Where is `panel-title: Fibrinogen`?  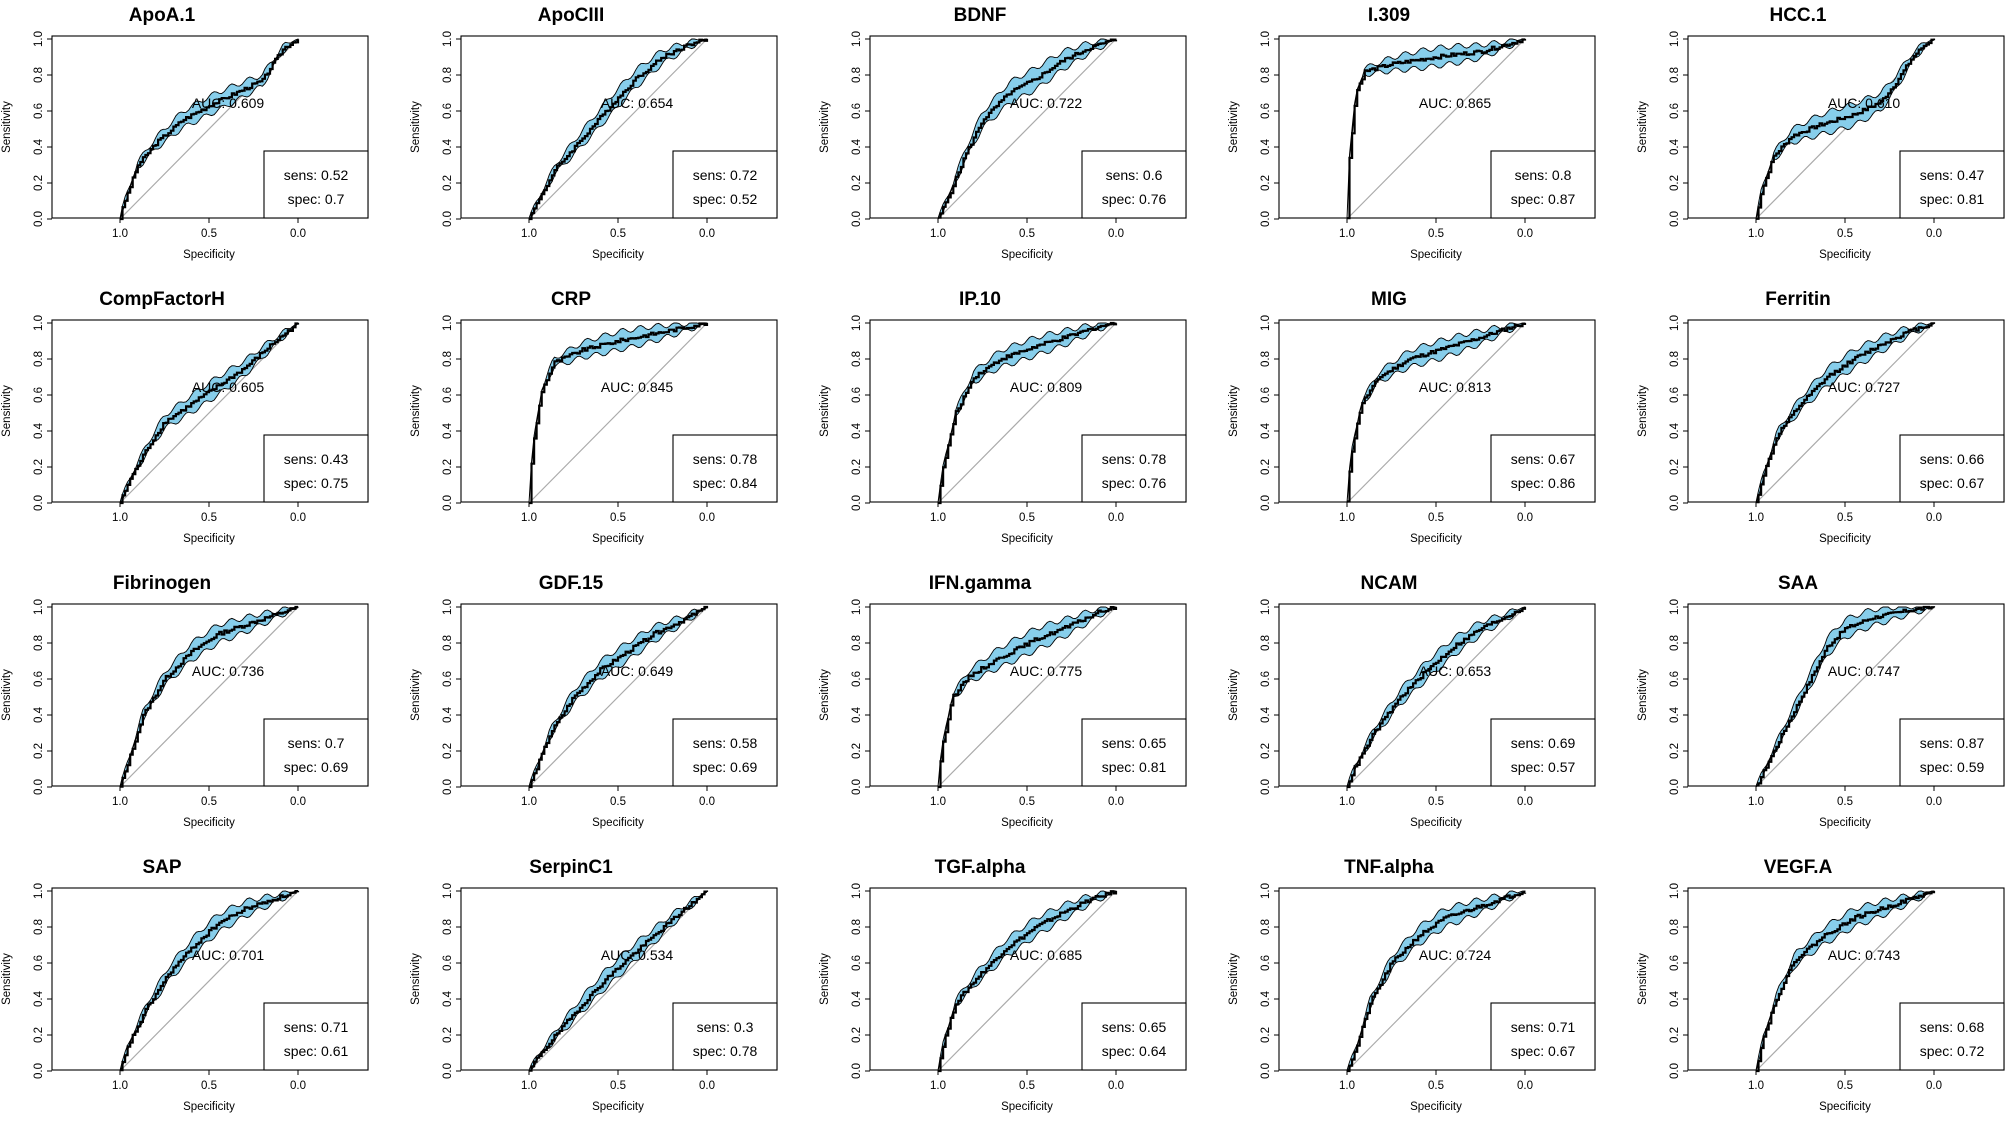 panel-title: Fibrinogen is located at coordinates (162, 583).